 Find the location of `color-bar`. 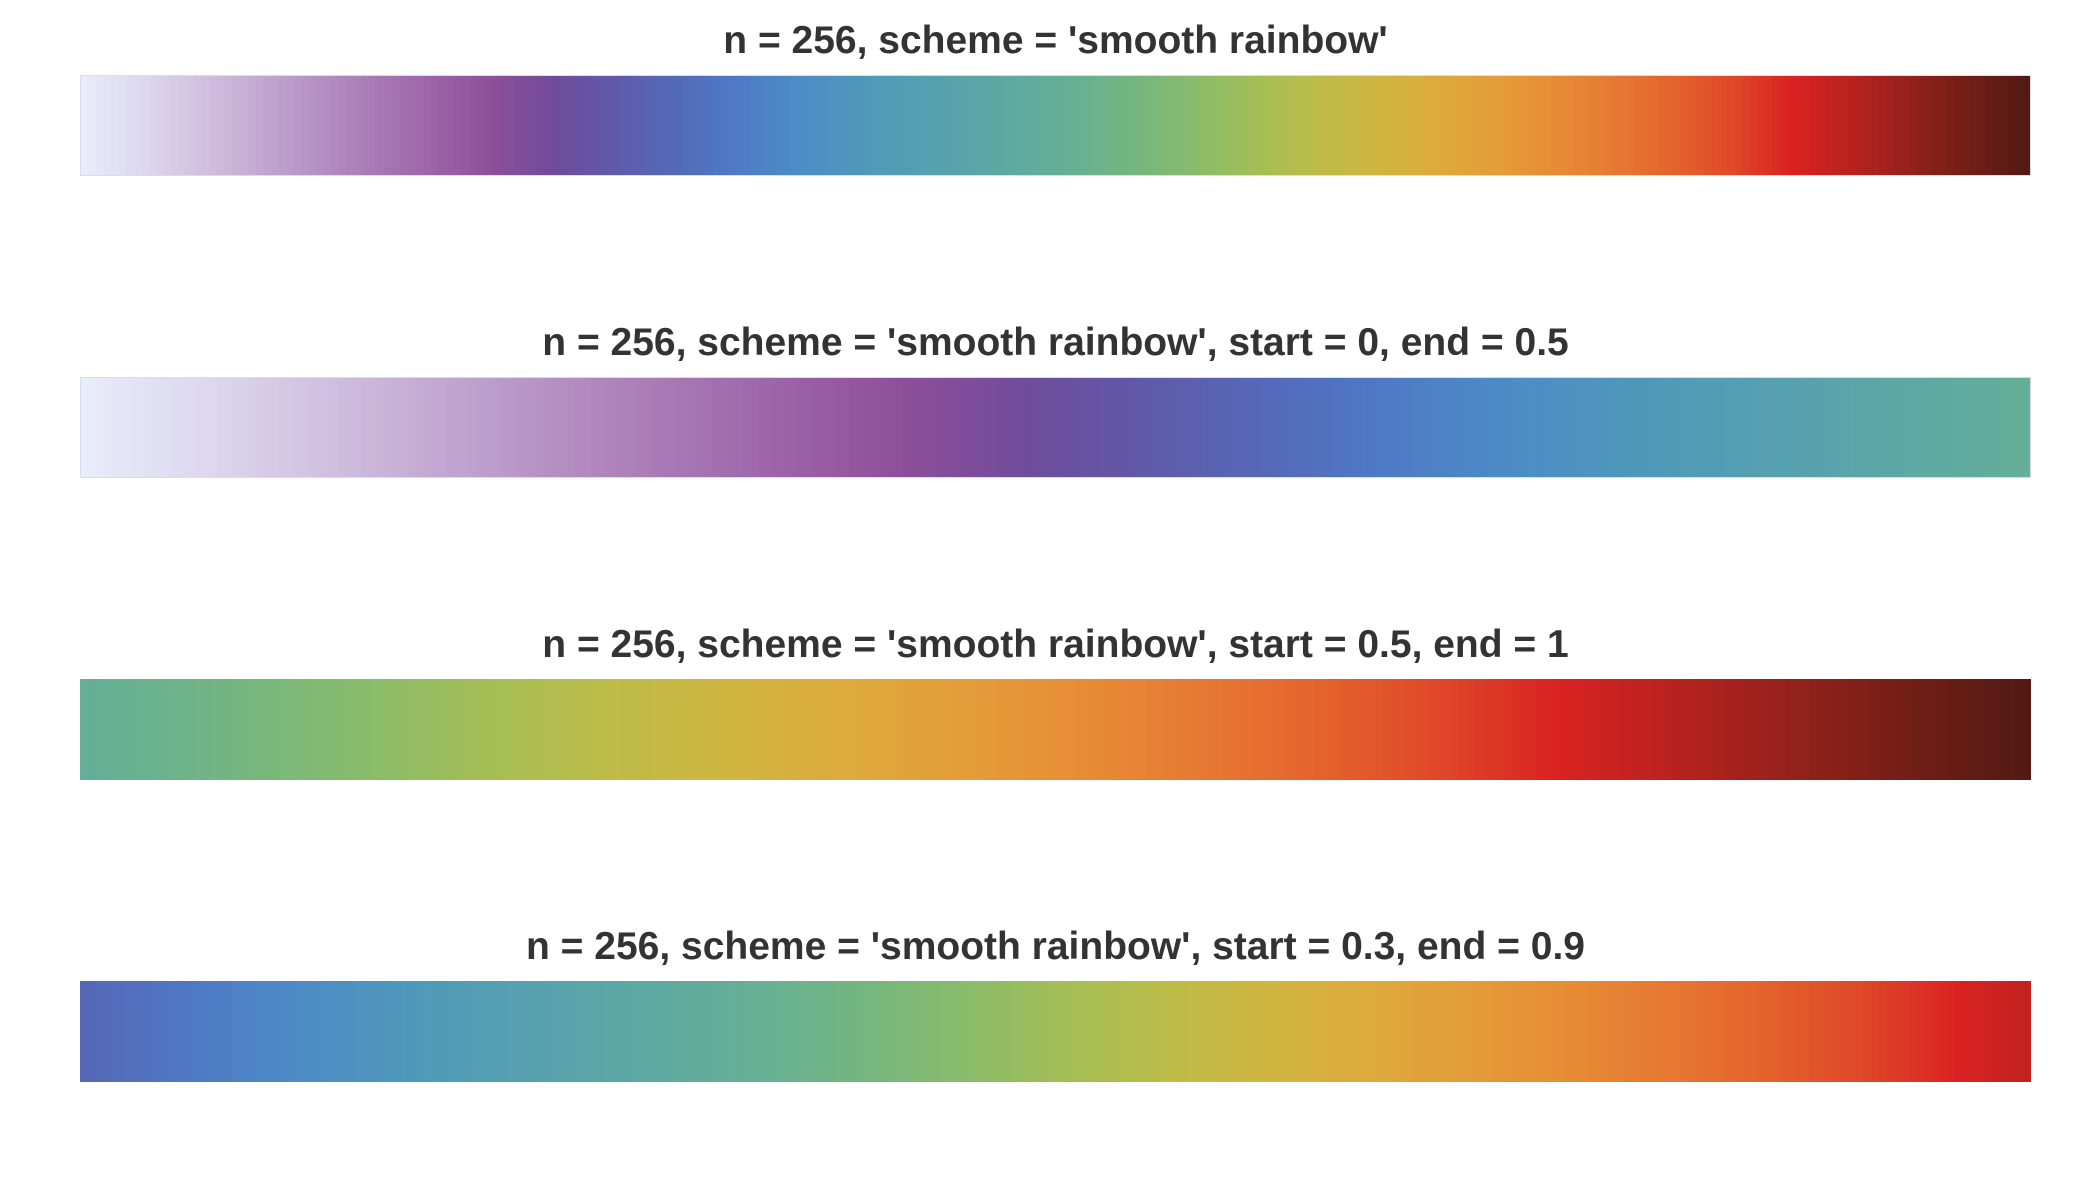

color-bar is located at coordinates (1055, 125).